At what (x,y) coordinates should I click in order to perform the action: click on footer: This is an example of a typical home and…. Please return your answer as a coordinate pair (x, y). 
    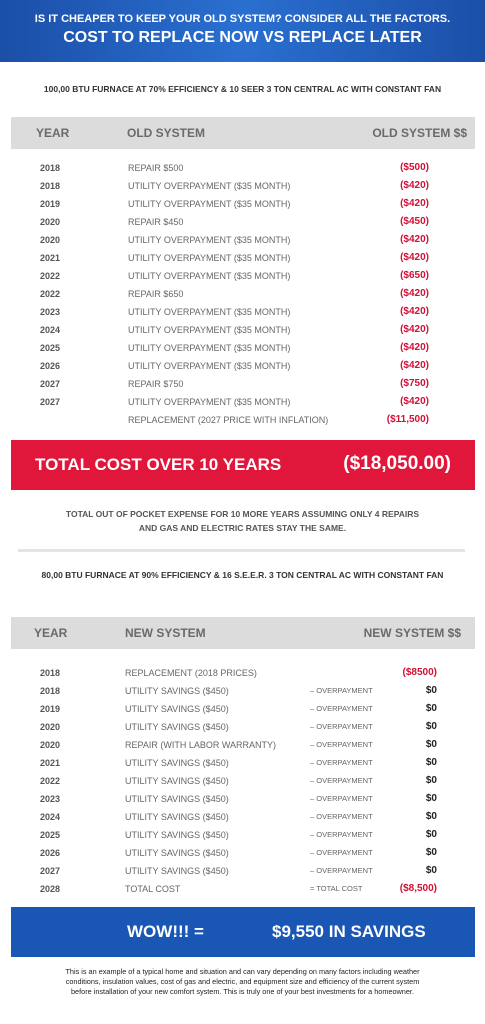
    Looking at the image, I should click on (242, 971).